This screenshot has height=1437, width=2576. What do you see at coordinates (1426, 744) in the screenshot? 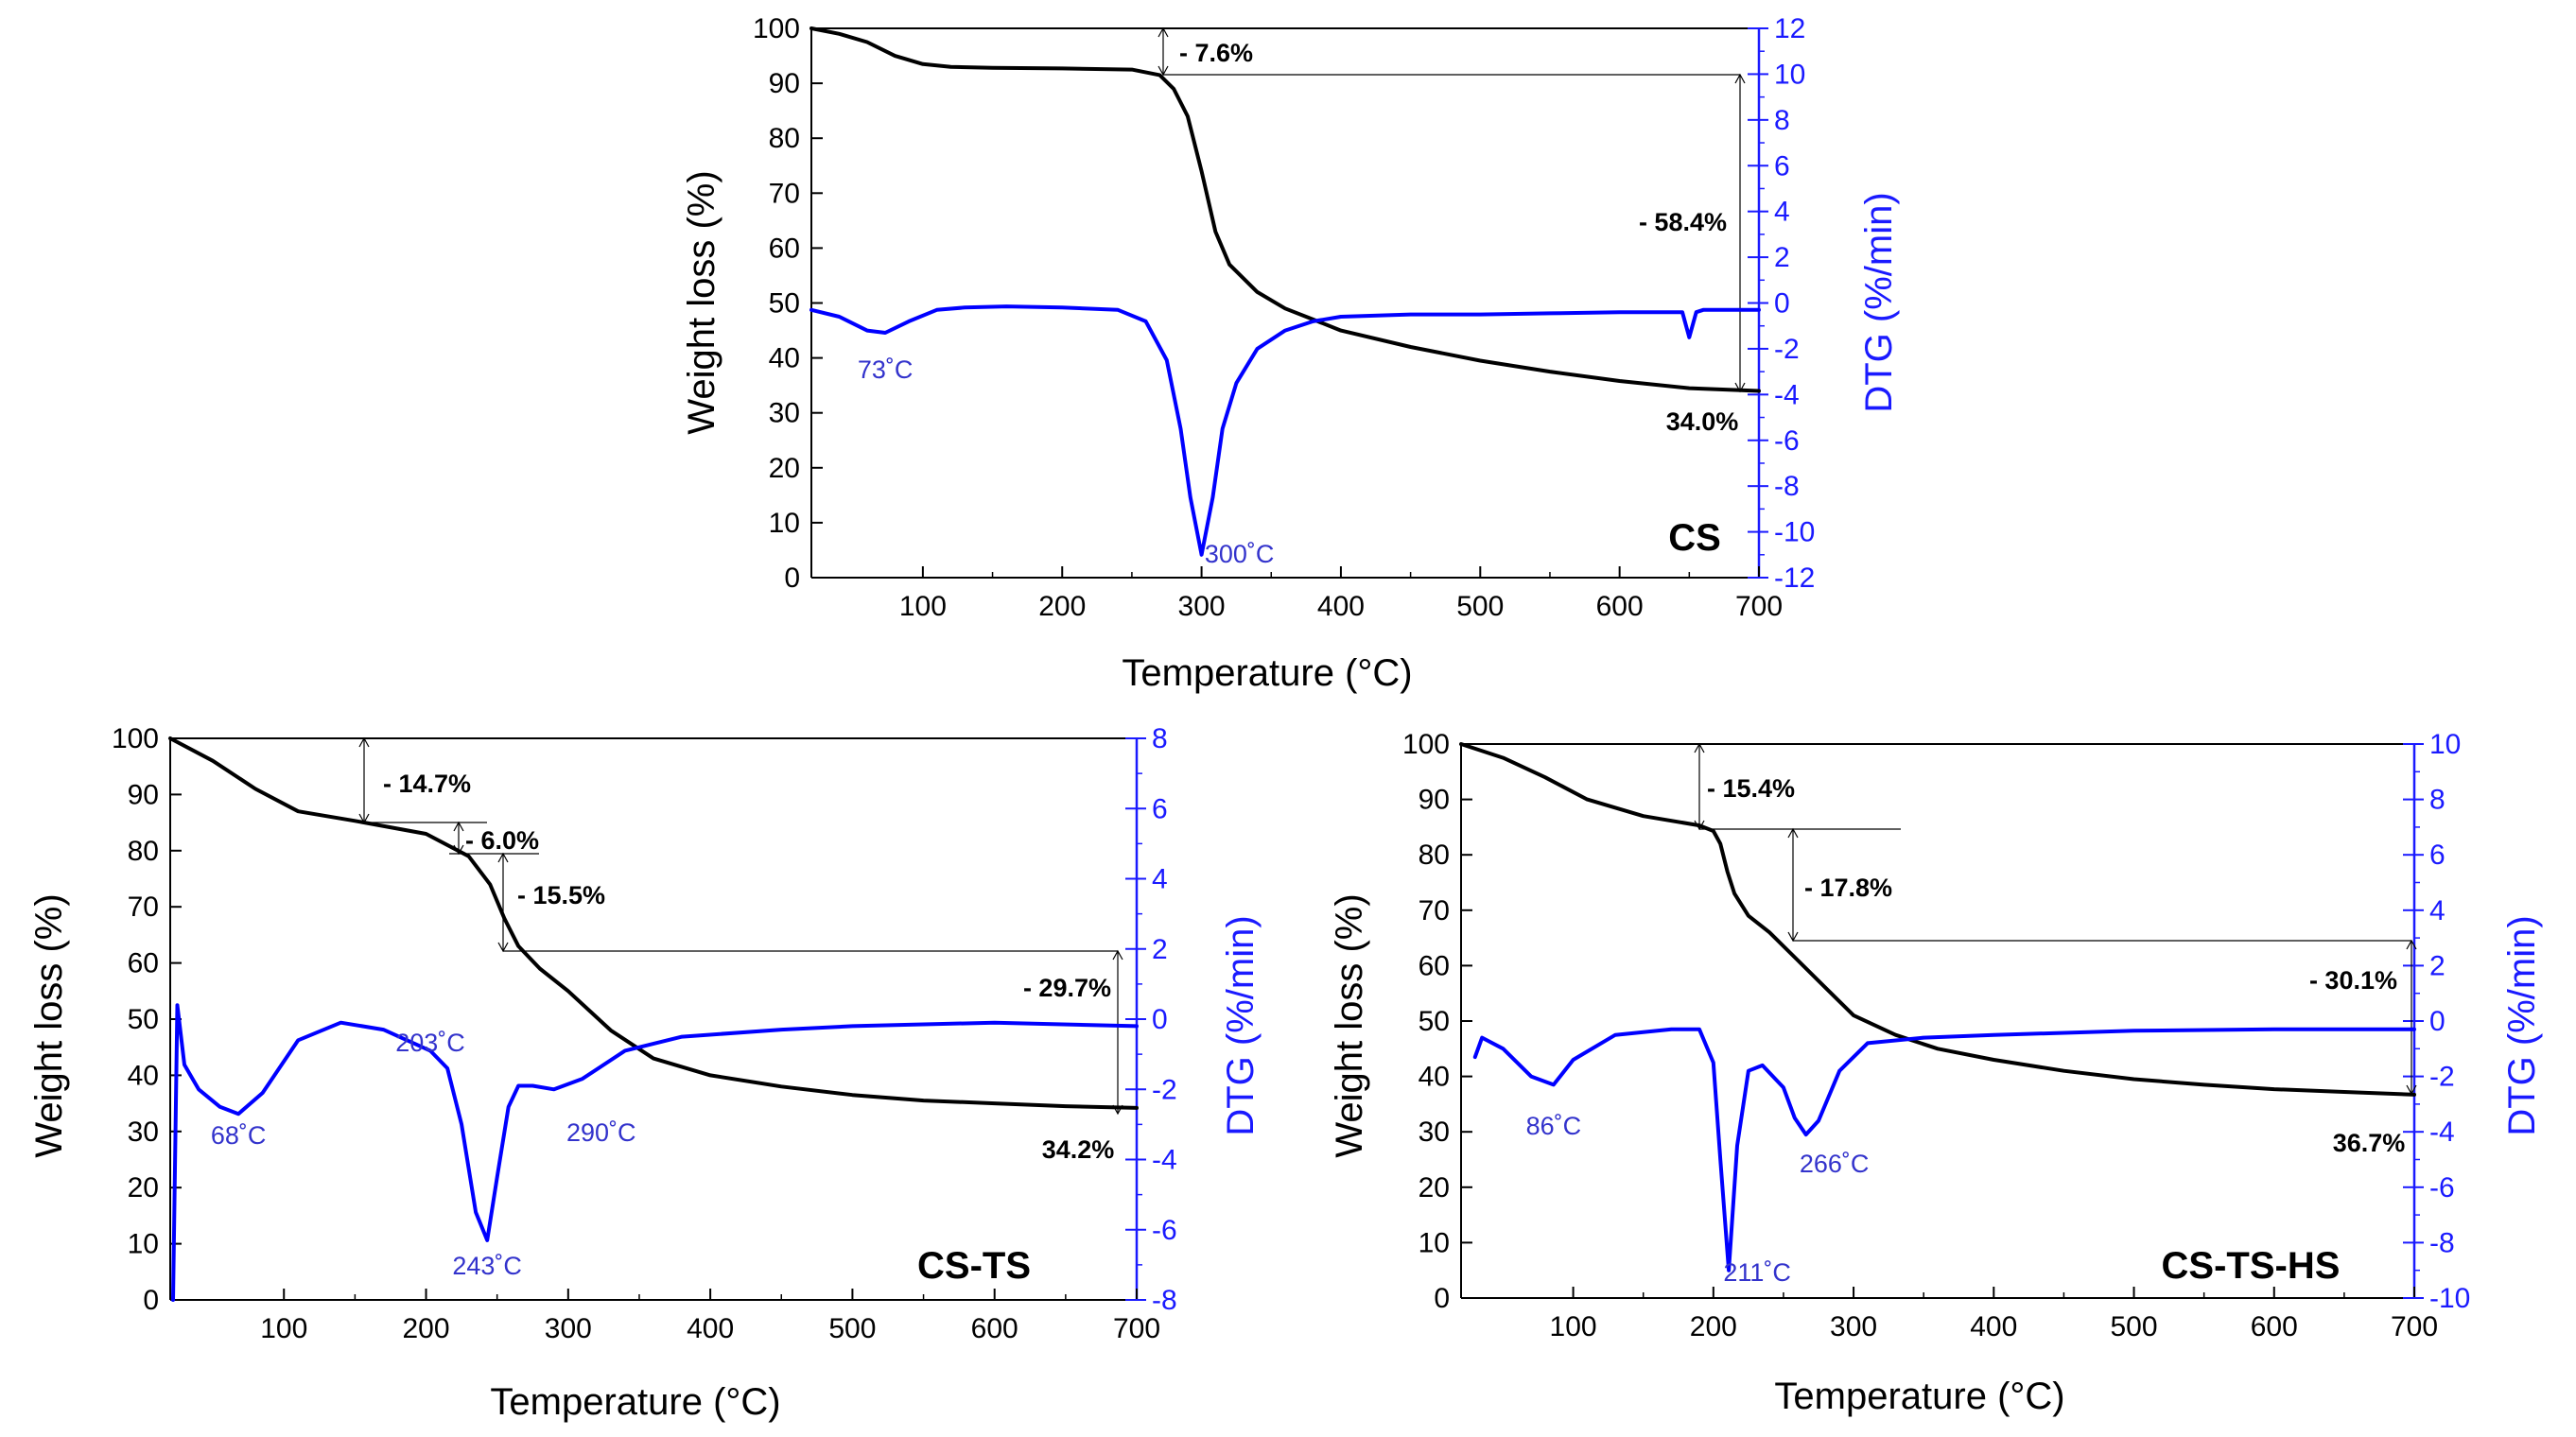
I see `y-left-tick-label: 100` at bounding box center [1426, 744].